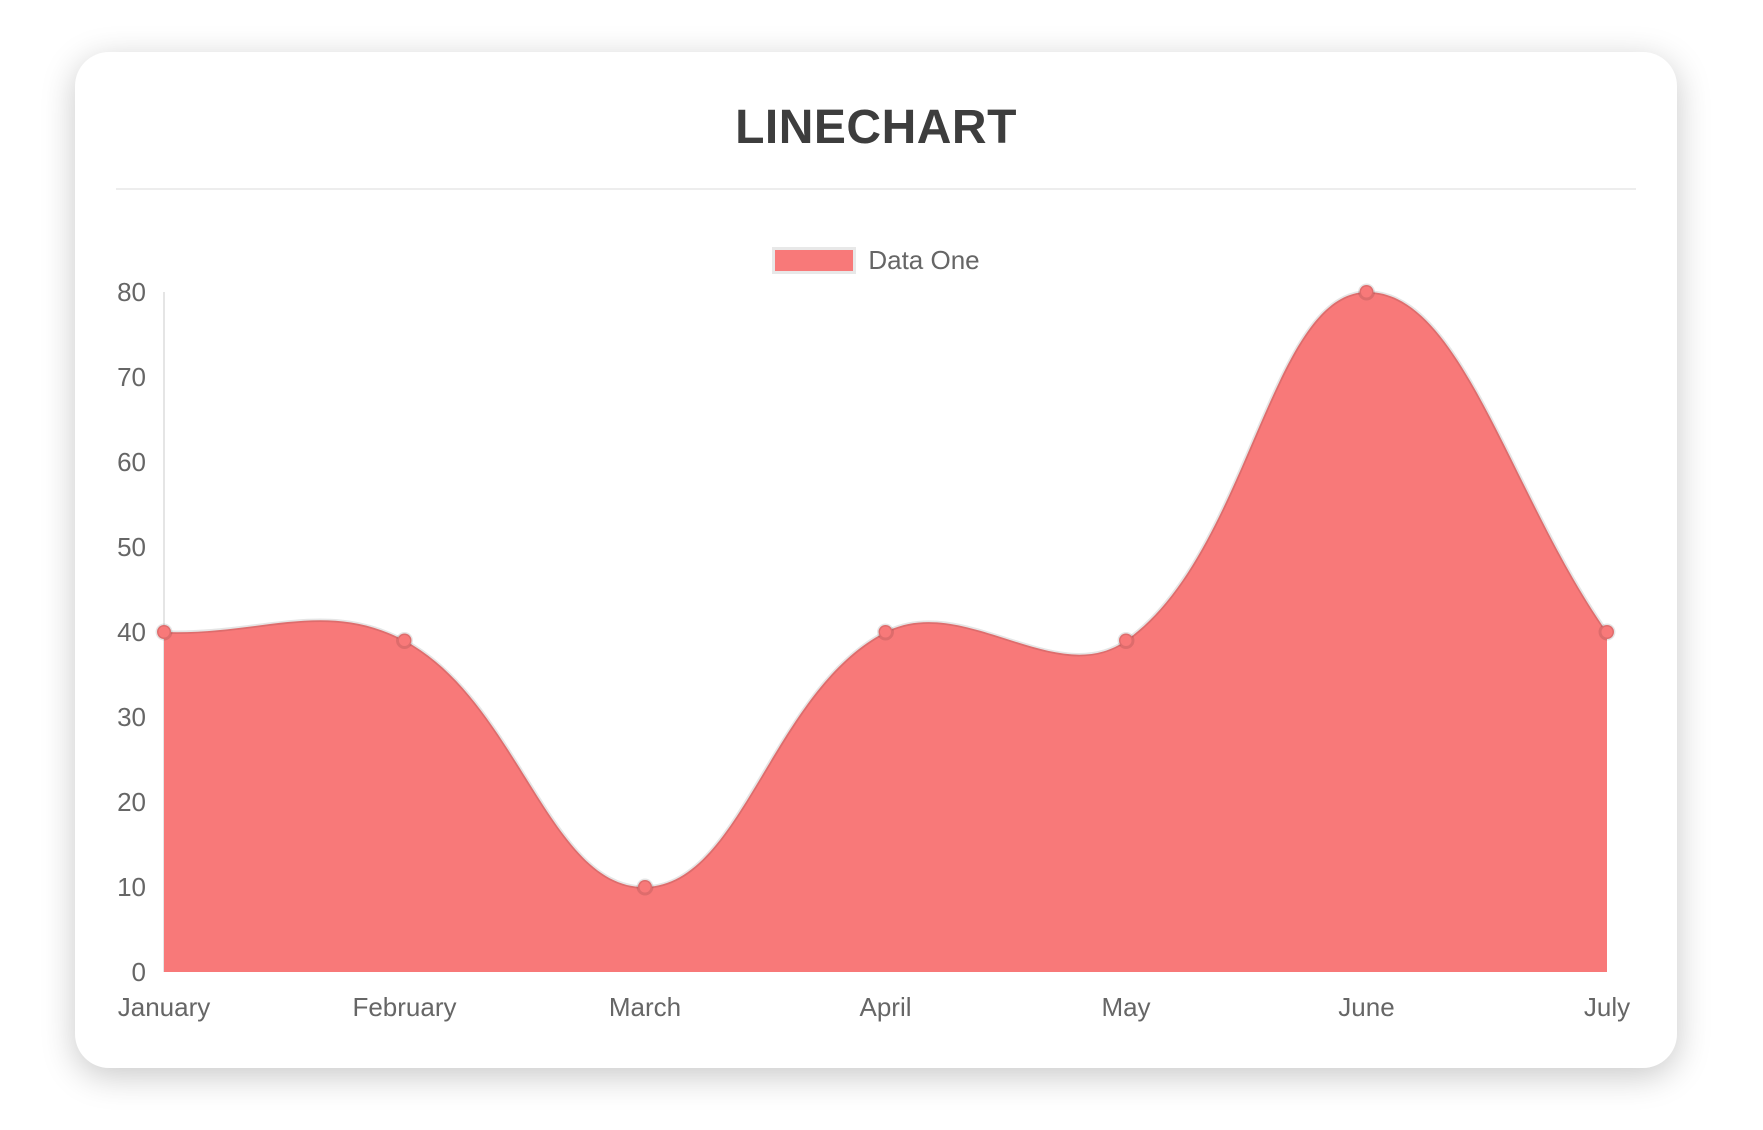  Describe the element at coordinates (131, 547) in the screenshot. I see `y-axis-tick-label: 50` at that location.